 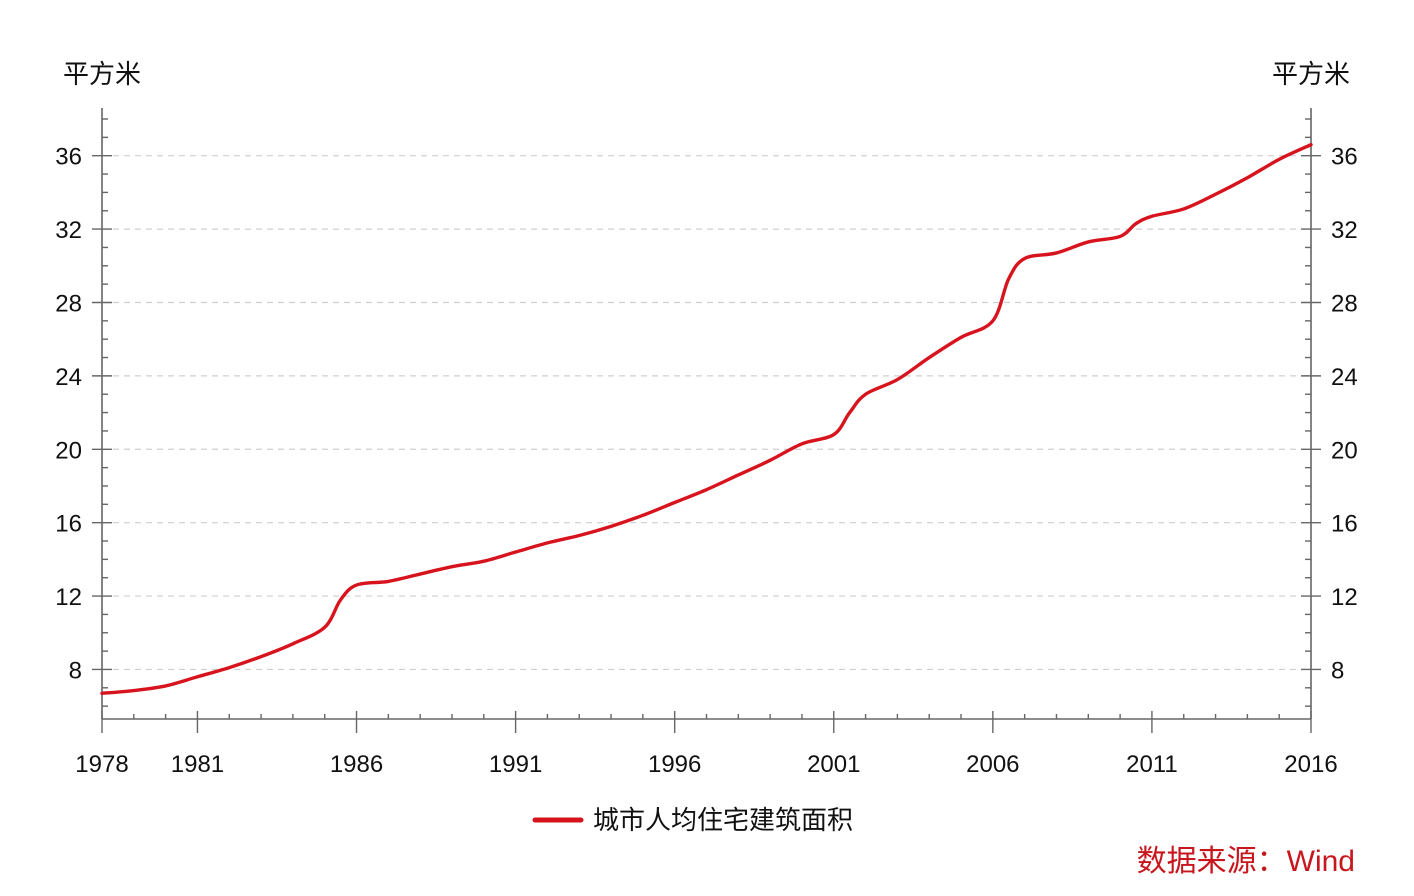 What do you see at coordinates (68, 157) in the screenshot?
I see `left-y-tick-label-36: 36` at bounding box center [68, 157].